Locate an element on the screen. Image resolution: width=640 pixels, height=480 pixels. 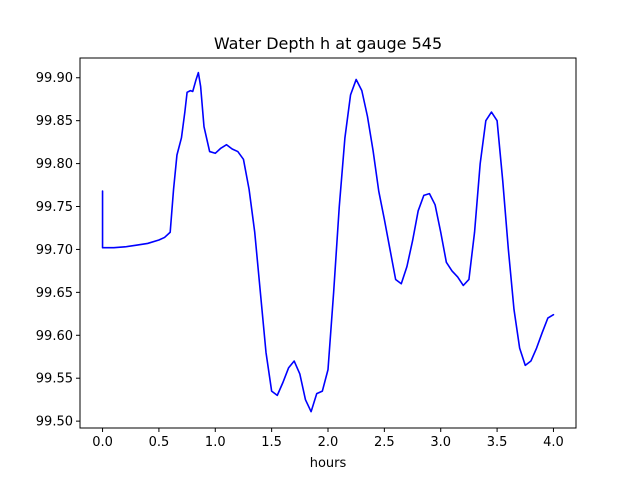
x-tick-label: 3.0 is located at coordinates (440, 442).